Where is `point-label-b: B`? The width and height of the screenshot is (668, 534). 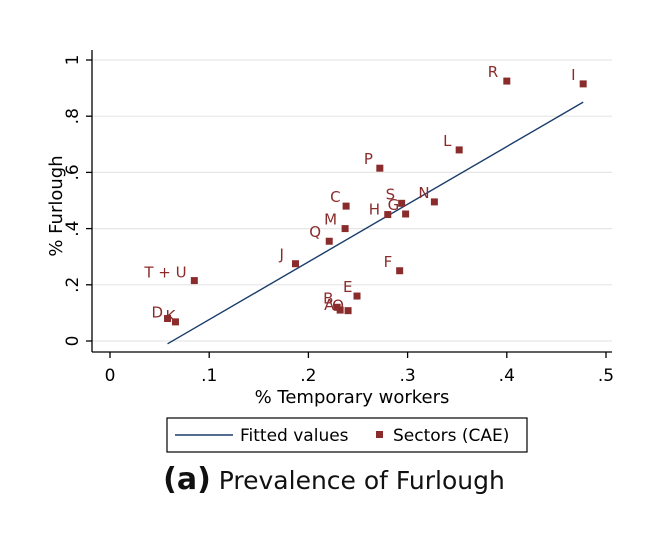
point-label-b: B is located at coordinates (328, 298).